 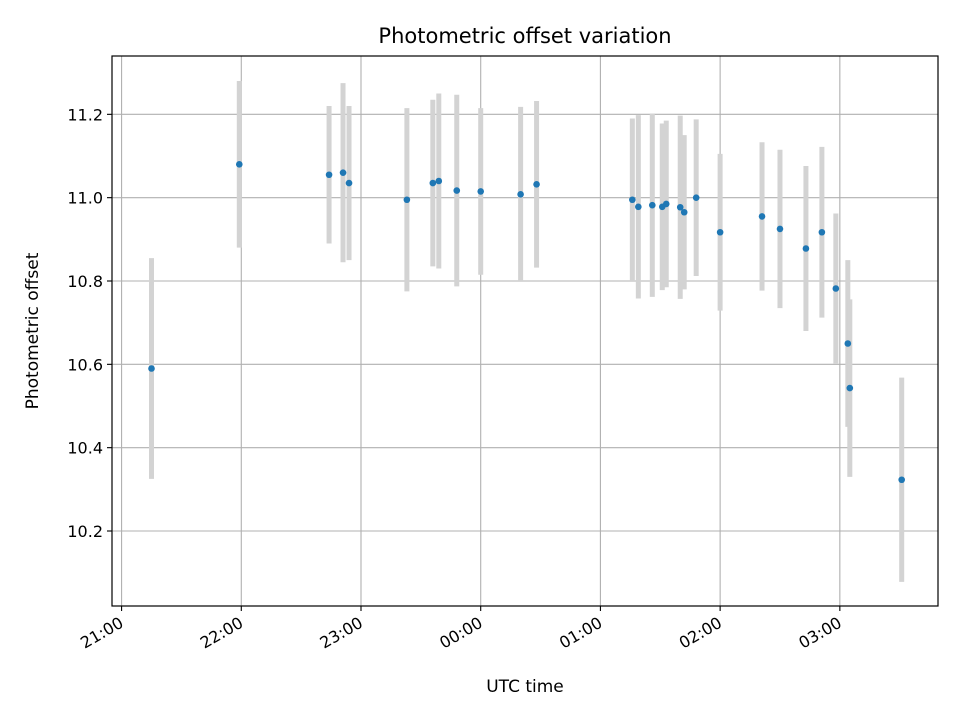 What do you see at coordinates (85, 448) in the screenshot?
I see `y-tick-label: 10.4` at bounding box center [85, 448].